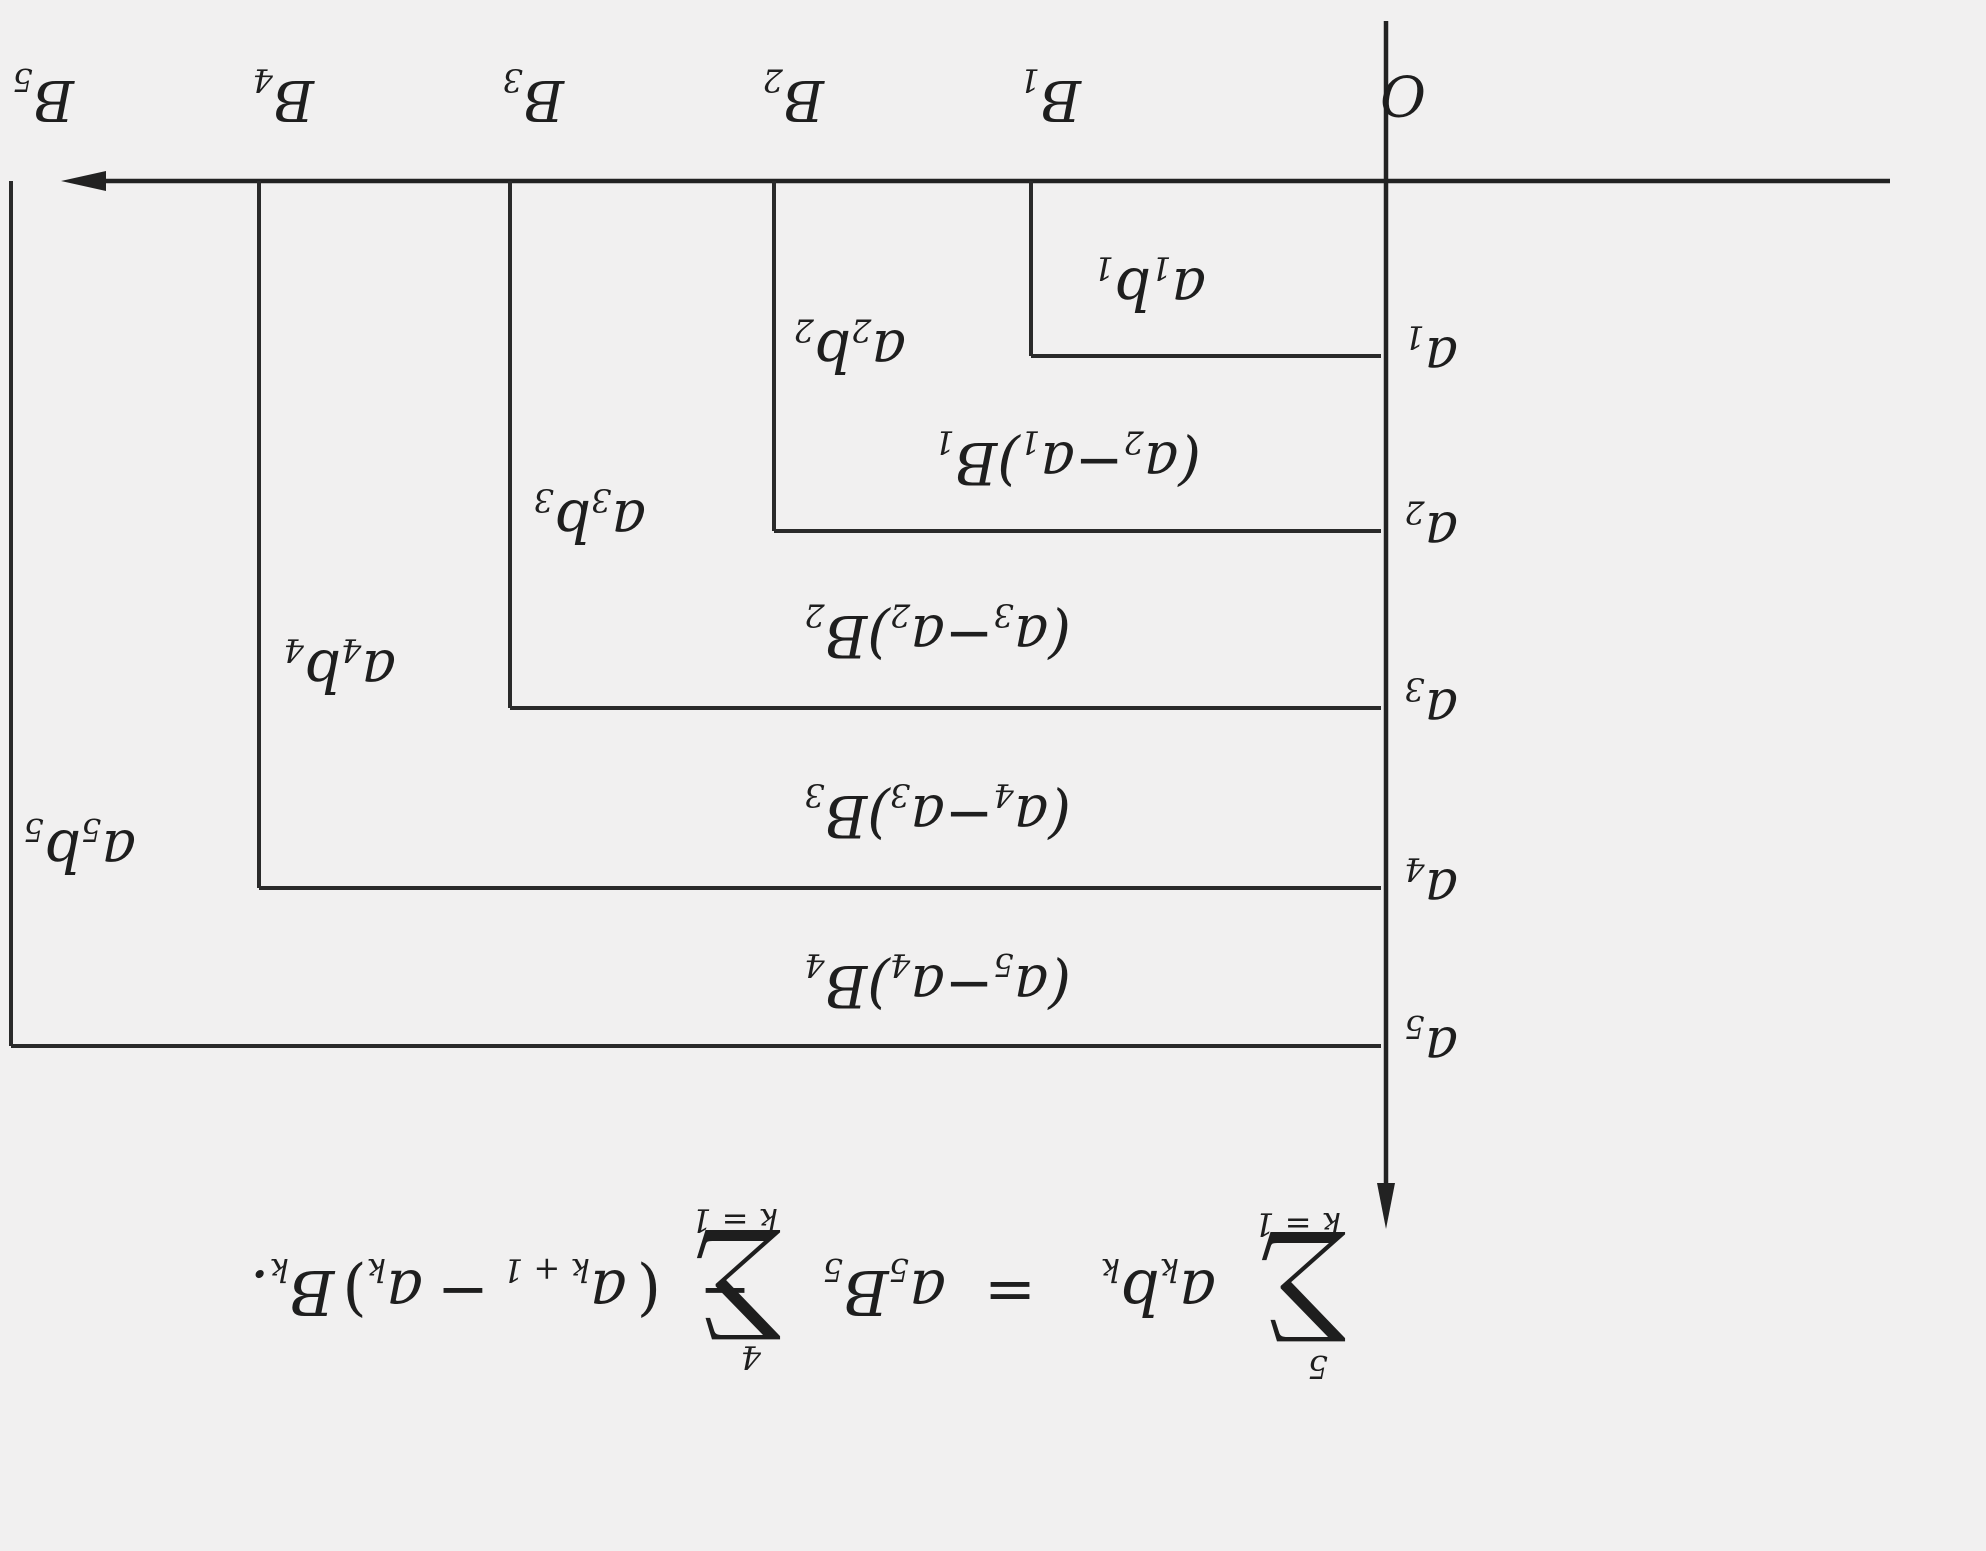  I want to click on b-axis-label-1: B1, so click(1050, 96).